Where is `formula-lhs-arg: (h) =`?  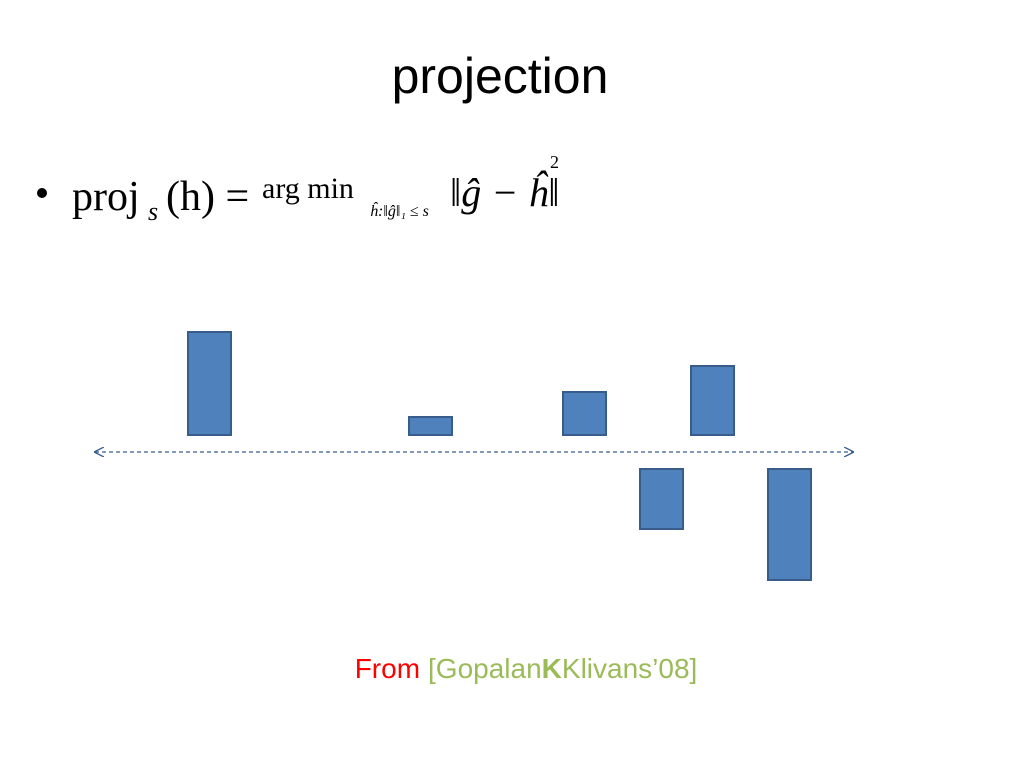
formula-lhs-arg: (h) = is located at coordinates (207, 197).